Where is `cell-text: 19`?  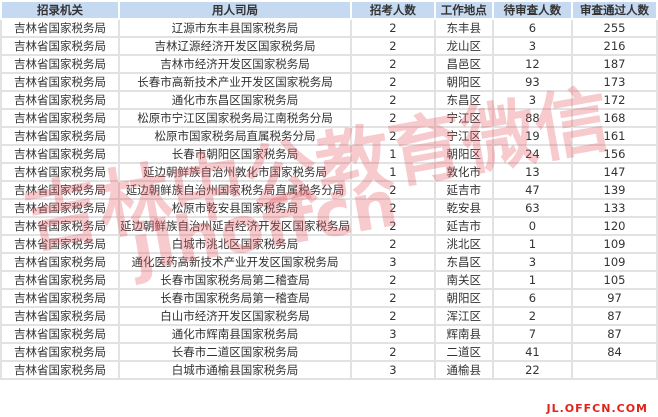 cell-text: 19 is located at coordinates (532, 136).